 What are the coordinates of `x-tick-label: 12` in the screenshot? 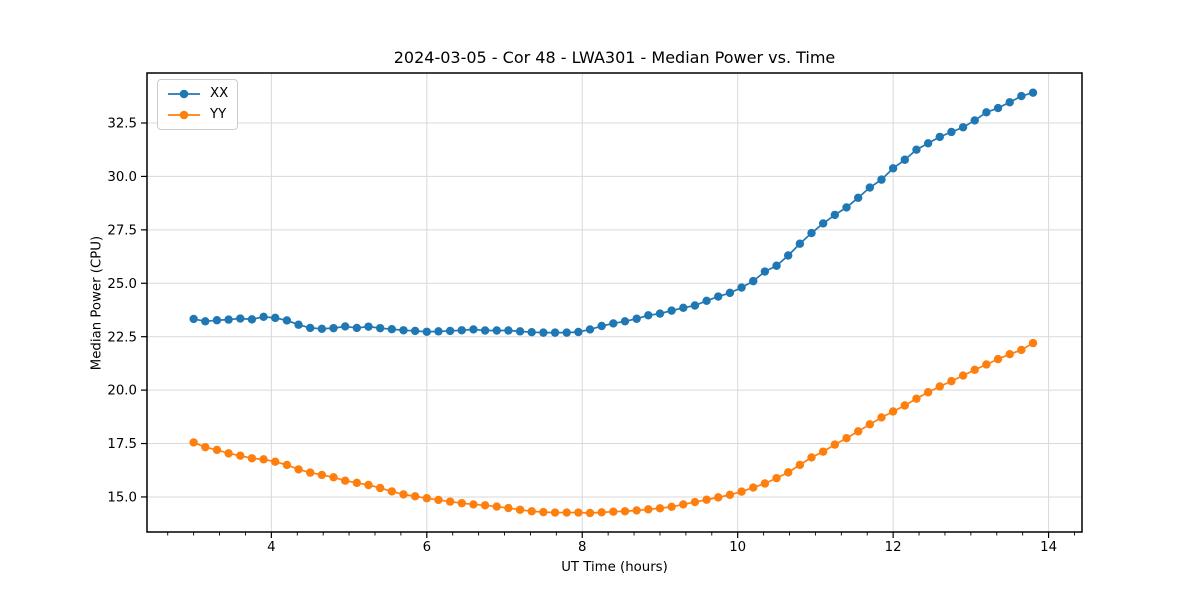 It's located at (893, 547).